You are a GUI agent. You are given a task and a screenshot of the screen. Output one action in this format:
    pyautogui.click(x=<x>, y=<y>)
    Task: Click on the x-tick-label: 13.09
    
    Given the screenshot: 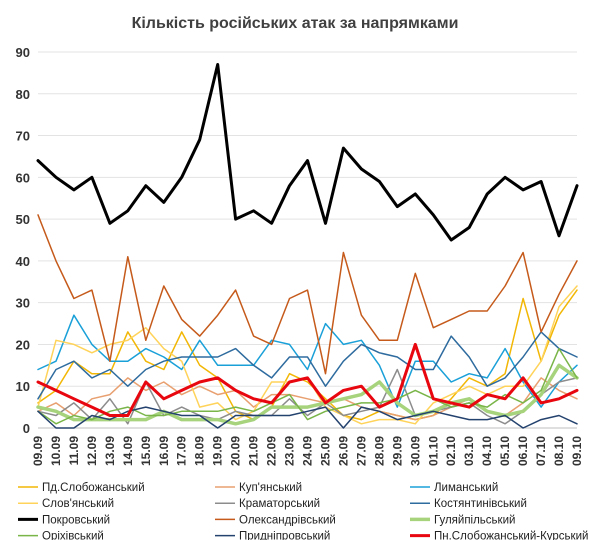 What is the action you would take?
    pyautogui.click(x=110, y=451)
    